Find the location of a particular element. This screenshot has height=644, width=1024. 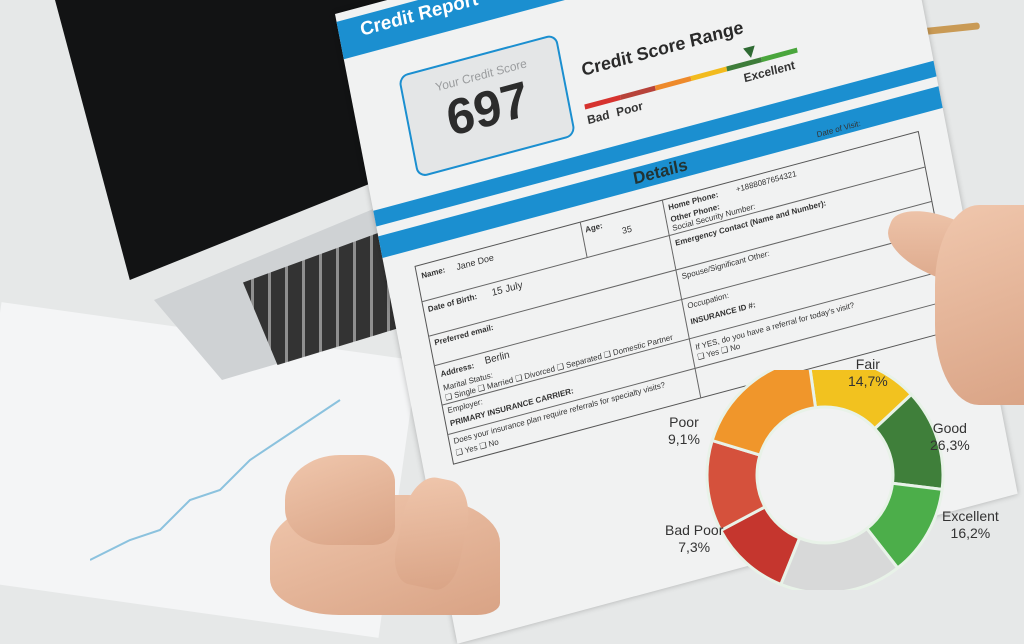

label-name: Poor is located at coordinates (684, 422).